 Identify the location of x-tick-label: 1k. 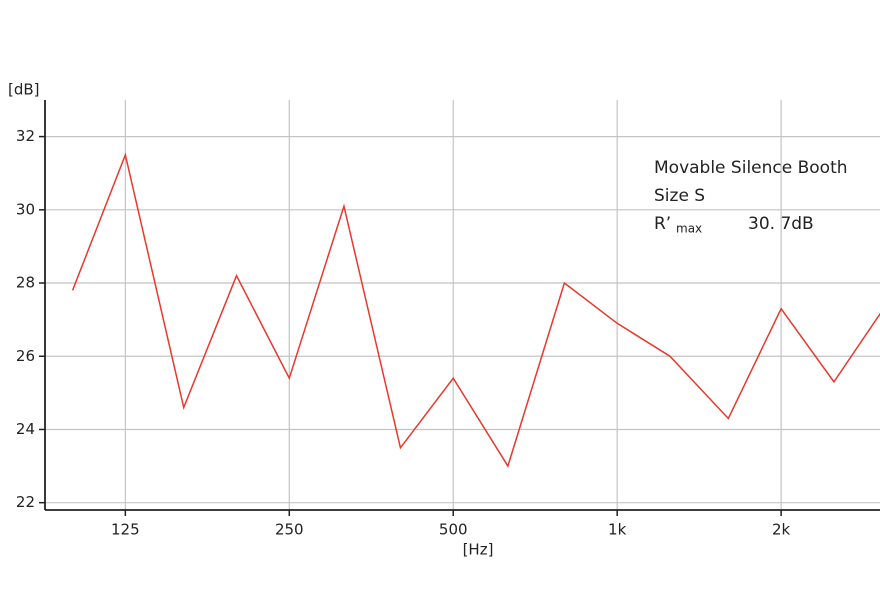
(617, 530).